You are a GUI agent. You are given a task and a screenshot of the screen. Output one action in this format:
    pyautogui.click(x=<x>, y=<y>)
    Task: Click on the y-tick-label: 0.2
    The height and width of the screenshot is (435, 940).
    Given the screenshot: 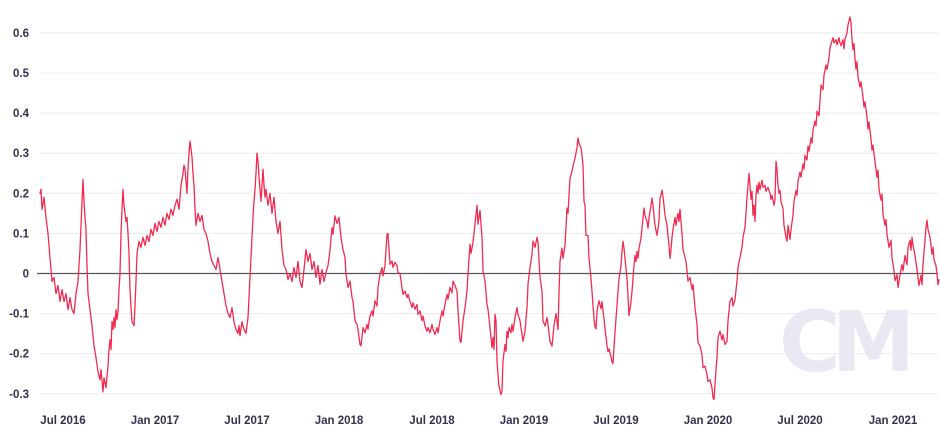 What is the action you would take?
    pyautogui.click(x=21, y=194)
    